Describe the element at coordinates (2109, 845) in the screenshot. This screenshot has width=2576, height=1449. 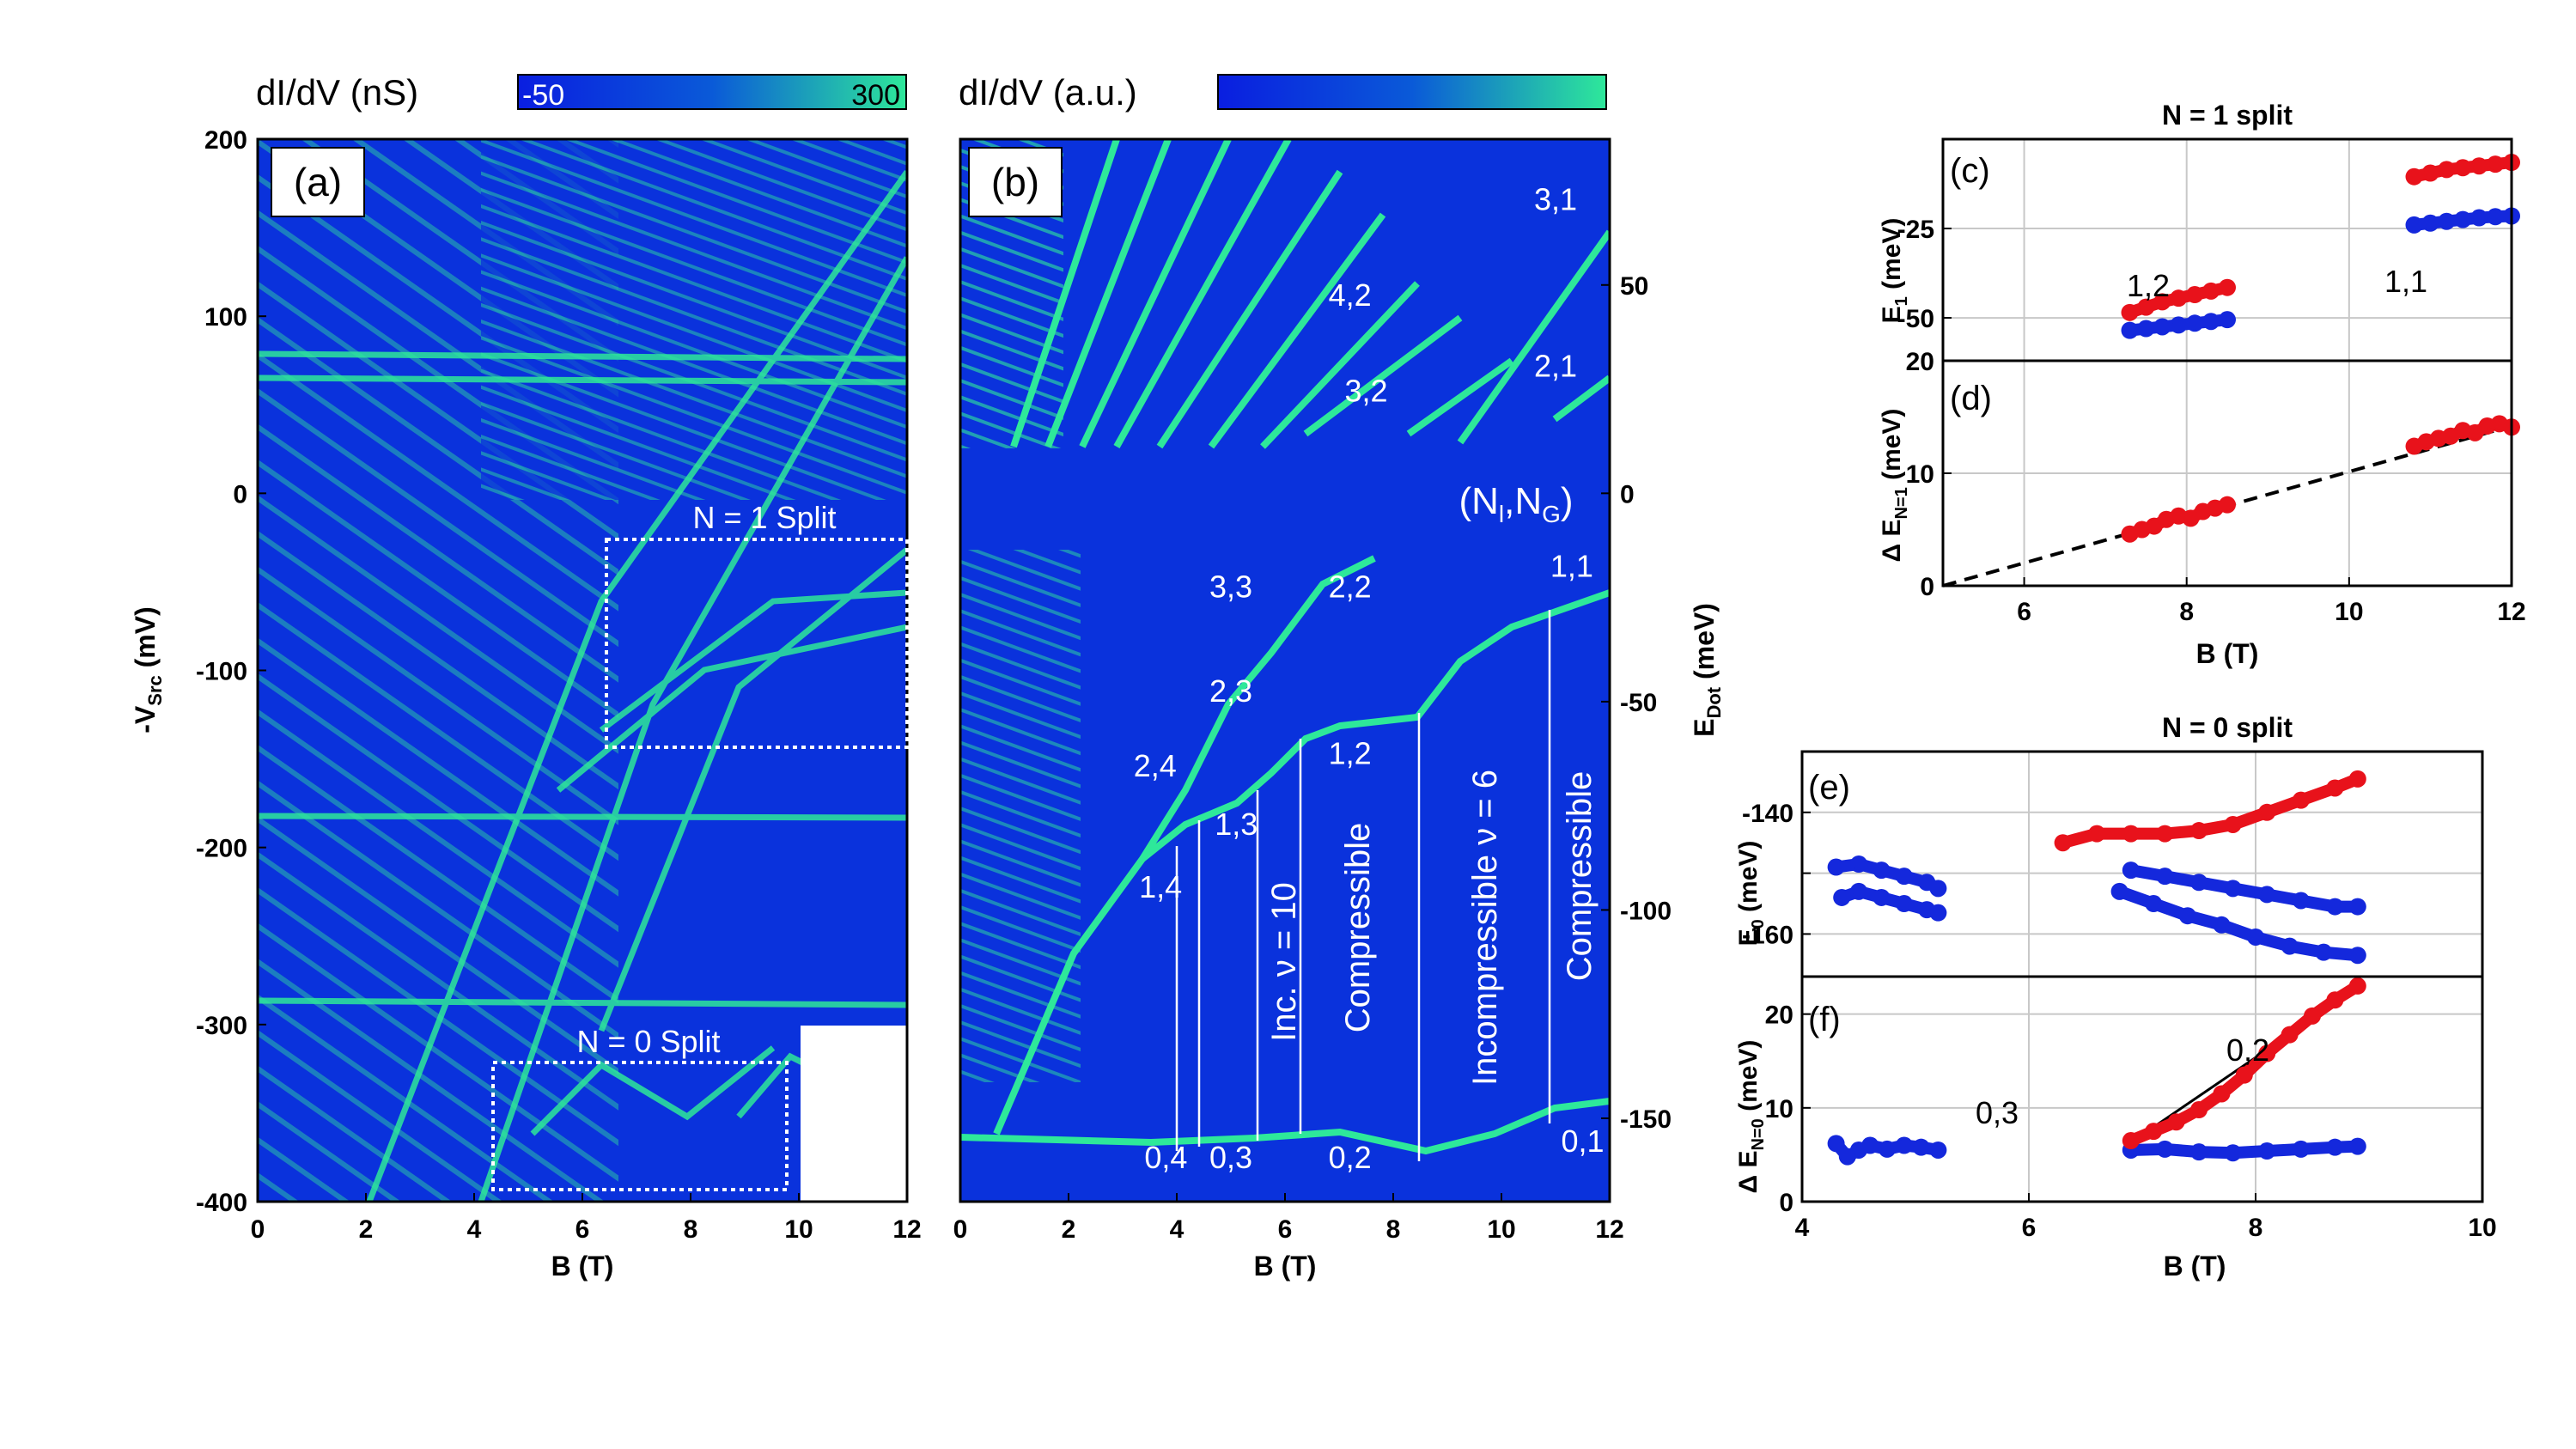
I see `panel-e: N = 0 split -140-150-160 (e) E0 (meV)` at that location.